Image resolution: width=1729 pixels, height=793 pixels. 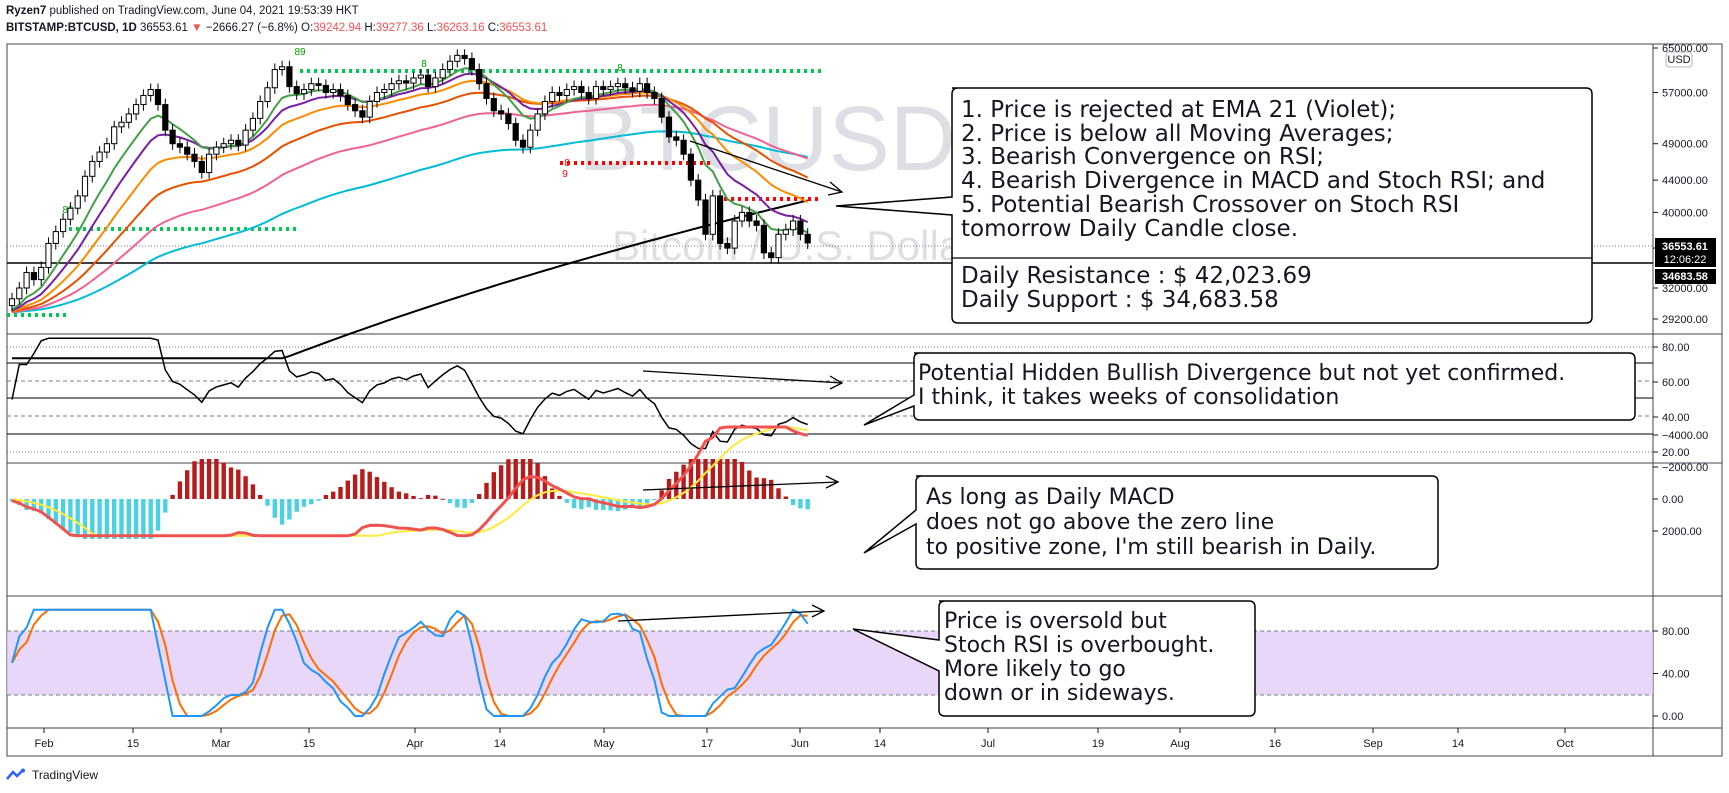 I want to click on macd-axis: 2000.00 0.00 −2000.00 −4000.00, so click(x=1680, y=484).